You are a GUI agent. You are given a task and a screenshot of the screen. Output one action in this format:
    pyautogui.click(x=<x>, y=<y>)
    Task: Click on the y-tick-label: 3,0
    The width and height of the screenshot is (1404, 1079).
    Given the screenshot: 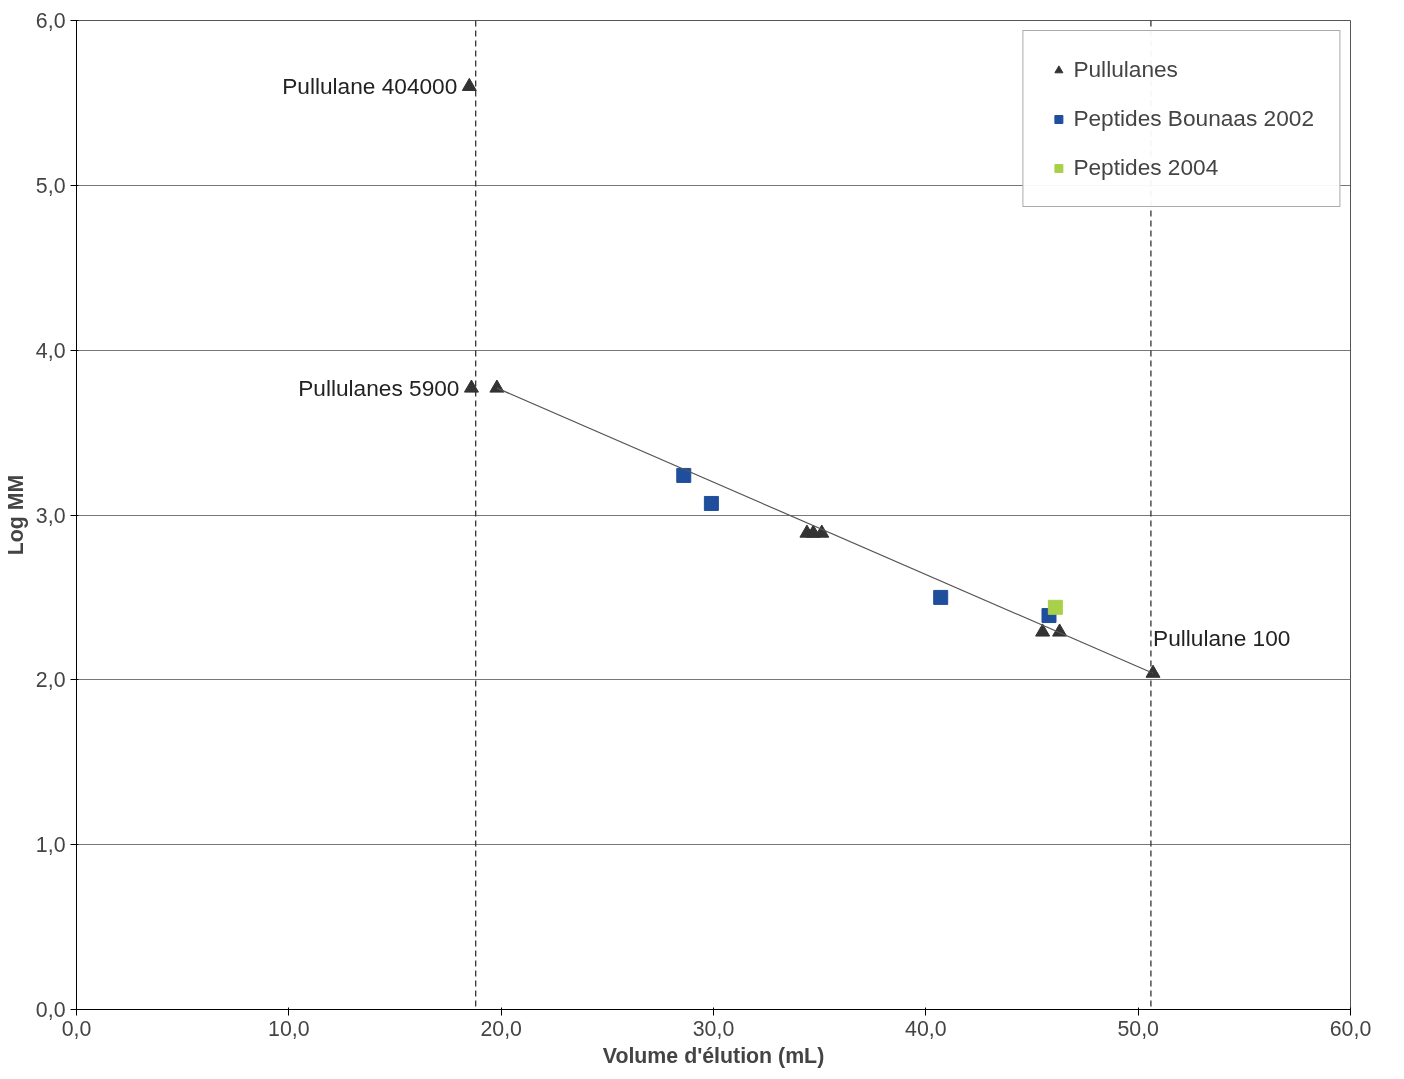 What is the action you would take?
    pyautogui.click(x=50, y=515)
    